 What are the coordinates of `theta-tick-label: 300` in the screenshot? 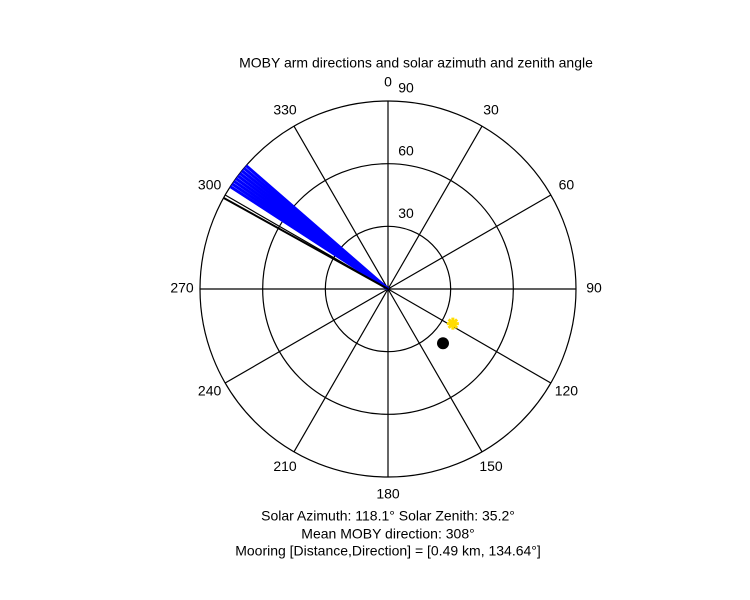 It's located at (210, 185).